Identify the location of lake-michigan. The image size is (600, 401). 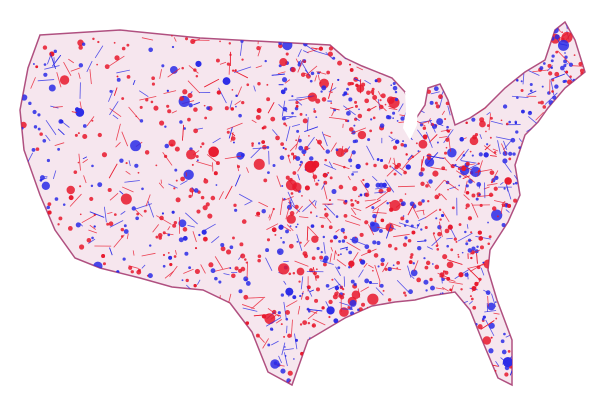
(410, 114).